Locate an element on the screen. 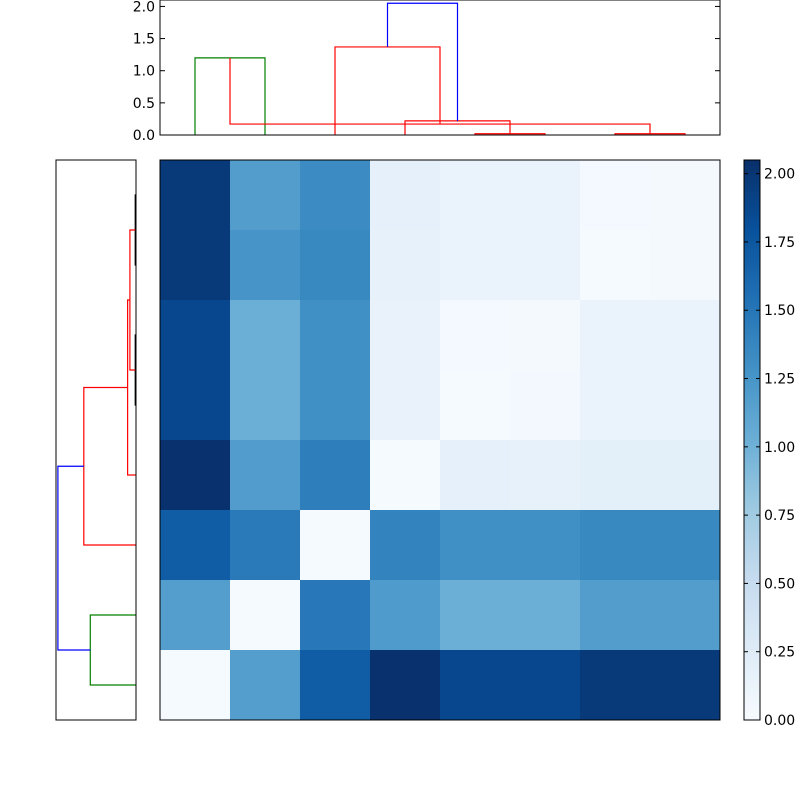  heatmap-cell-r2-c6 is located at coordinates (615, 335).